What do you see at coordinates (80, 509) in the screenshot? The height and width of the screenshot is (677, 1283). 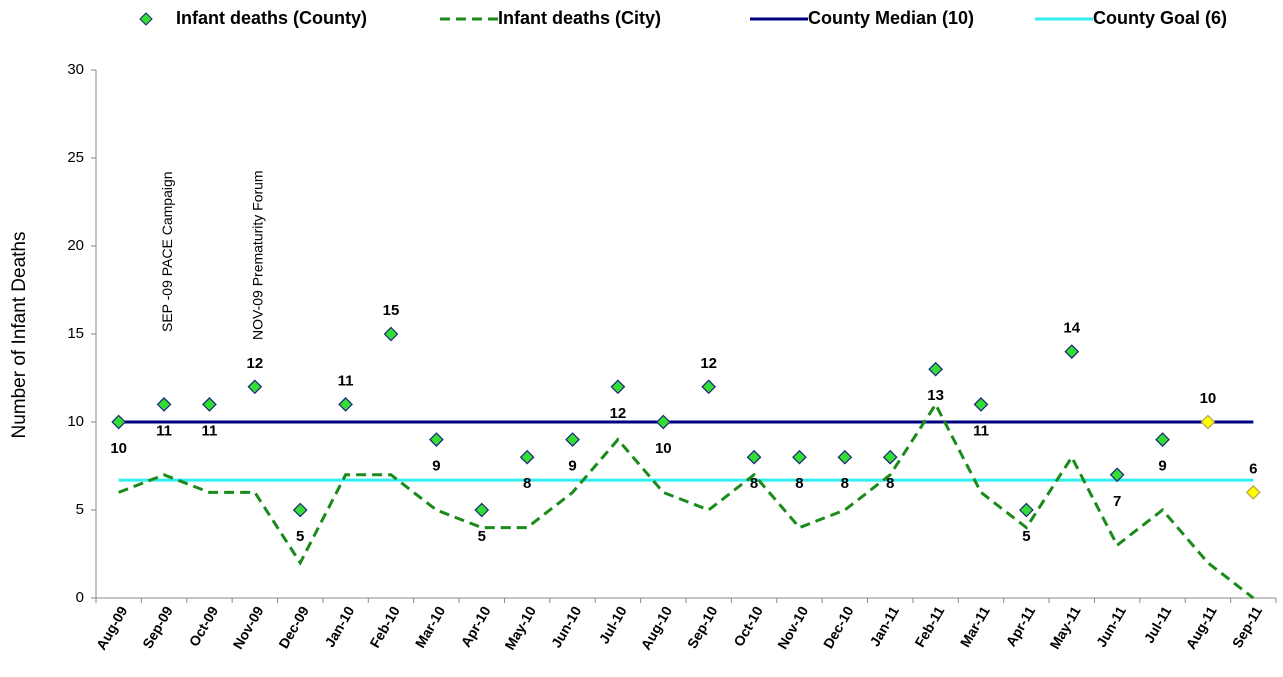 I see `y-tick-label: 5` at bounding box center [80, 509].